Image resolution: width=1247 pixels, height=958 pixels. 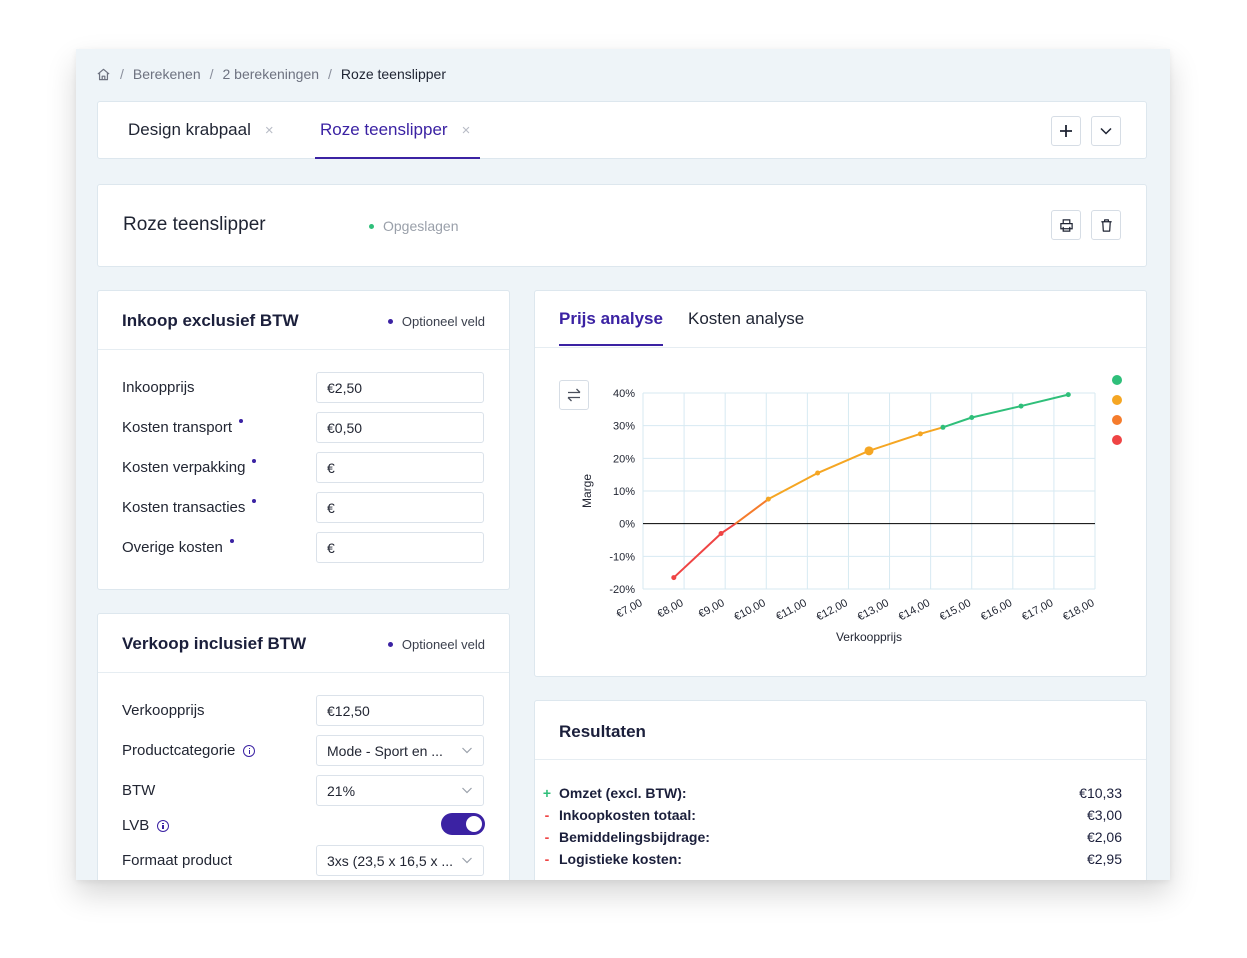 I want to click on tab-roze-teenslipper: Roze teenslipper ×, so click(x=397, y=130).